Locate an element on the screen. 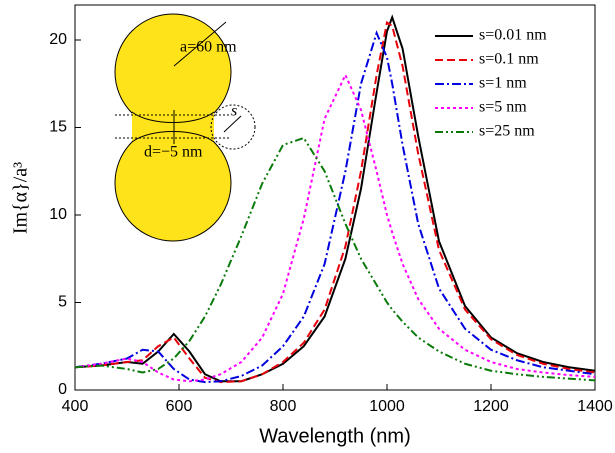 The image size is (615, 453). inset: a=60 nm d=−5 nm s is located at coordinates (185, 127).